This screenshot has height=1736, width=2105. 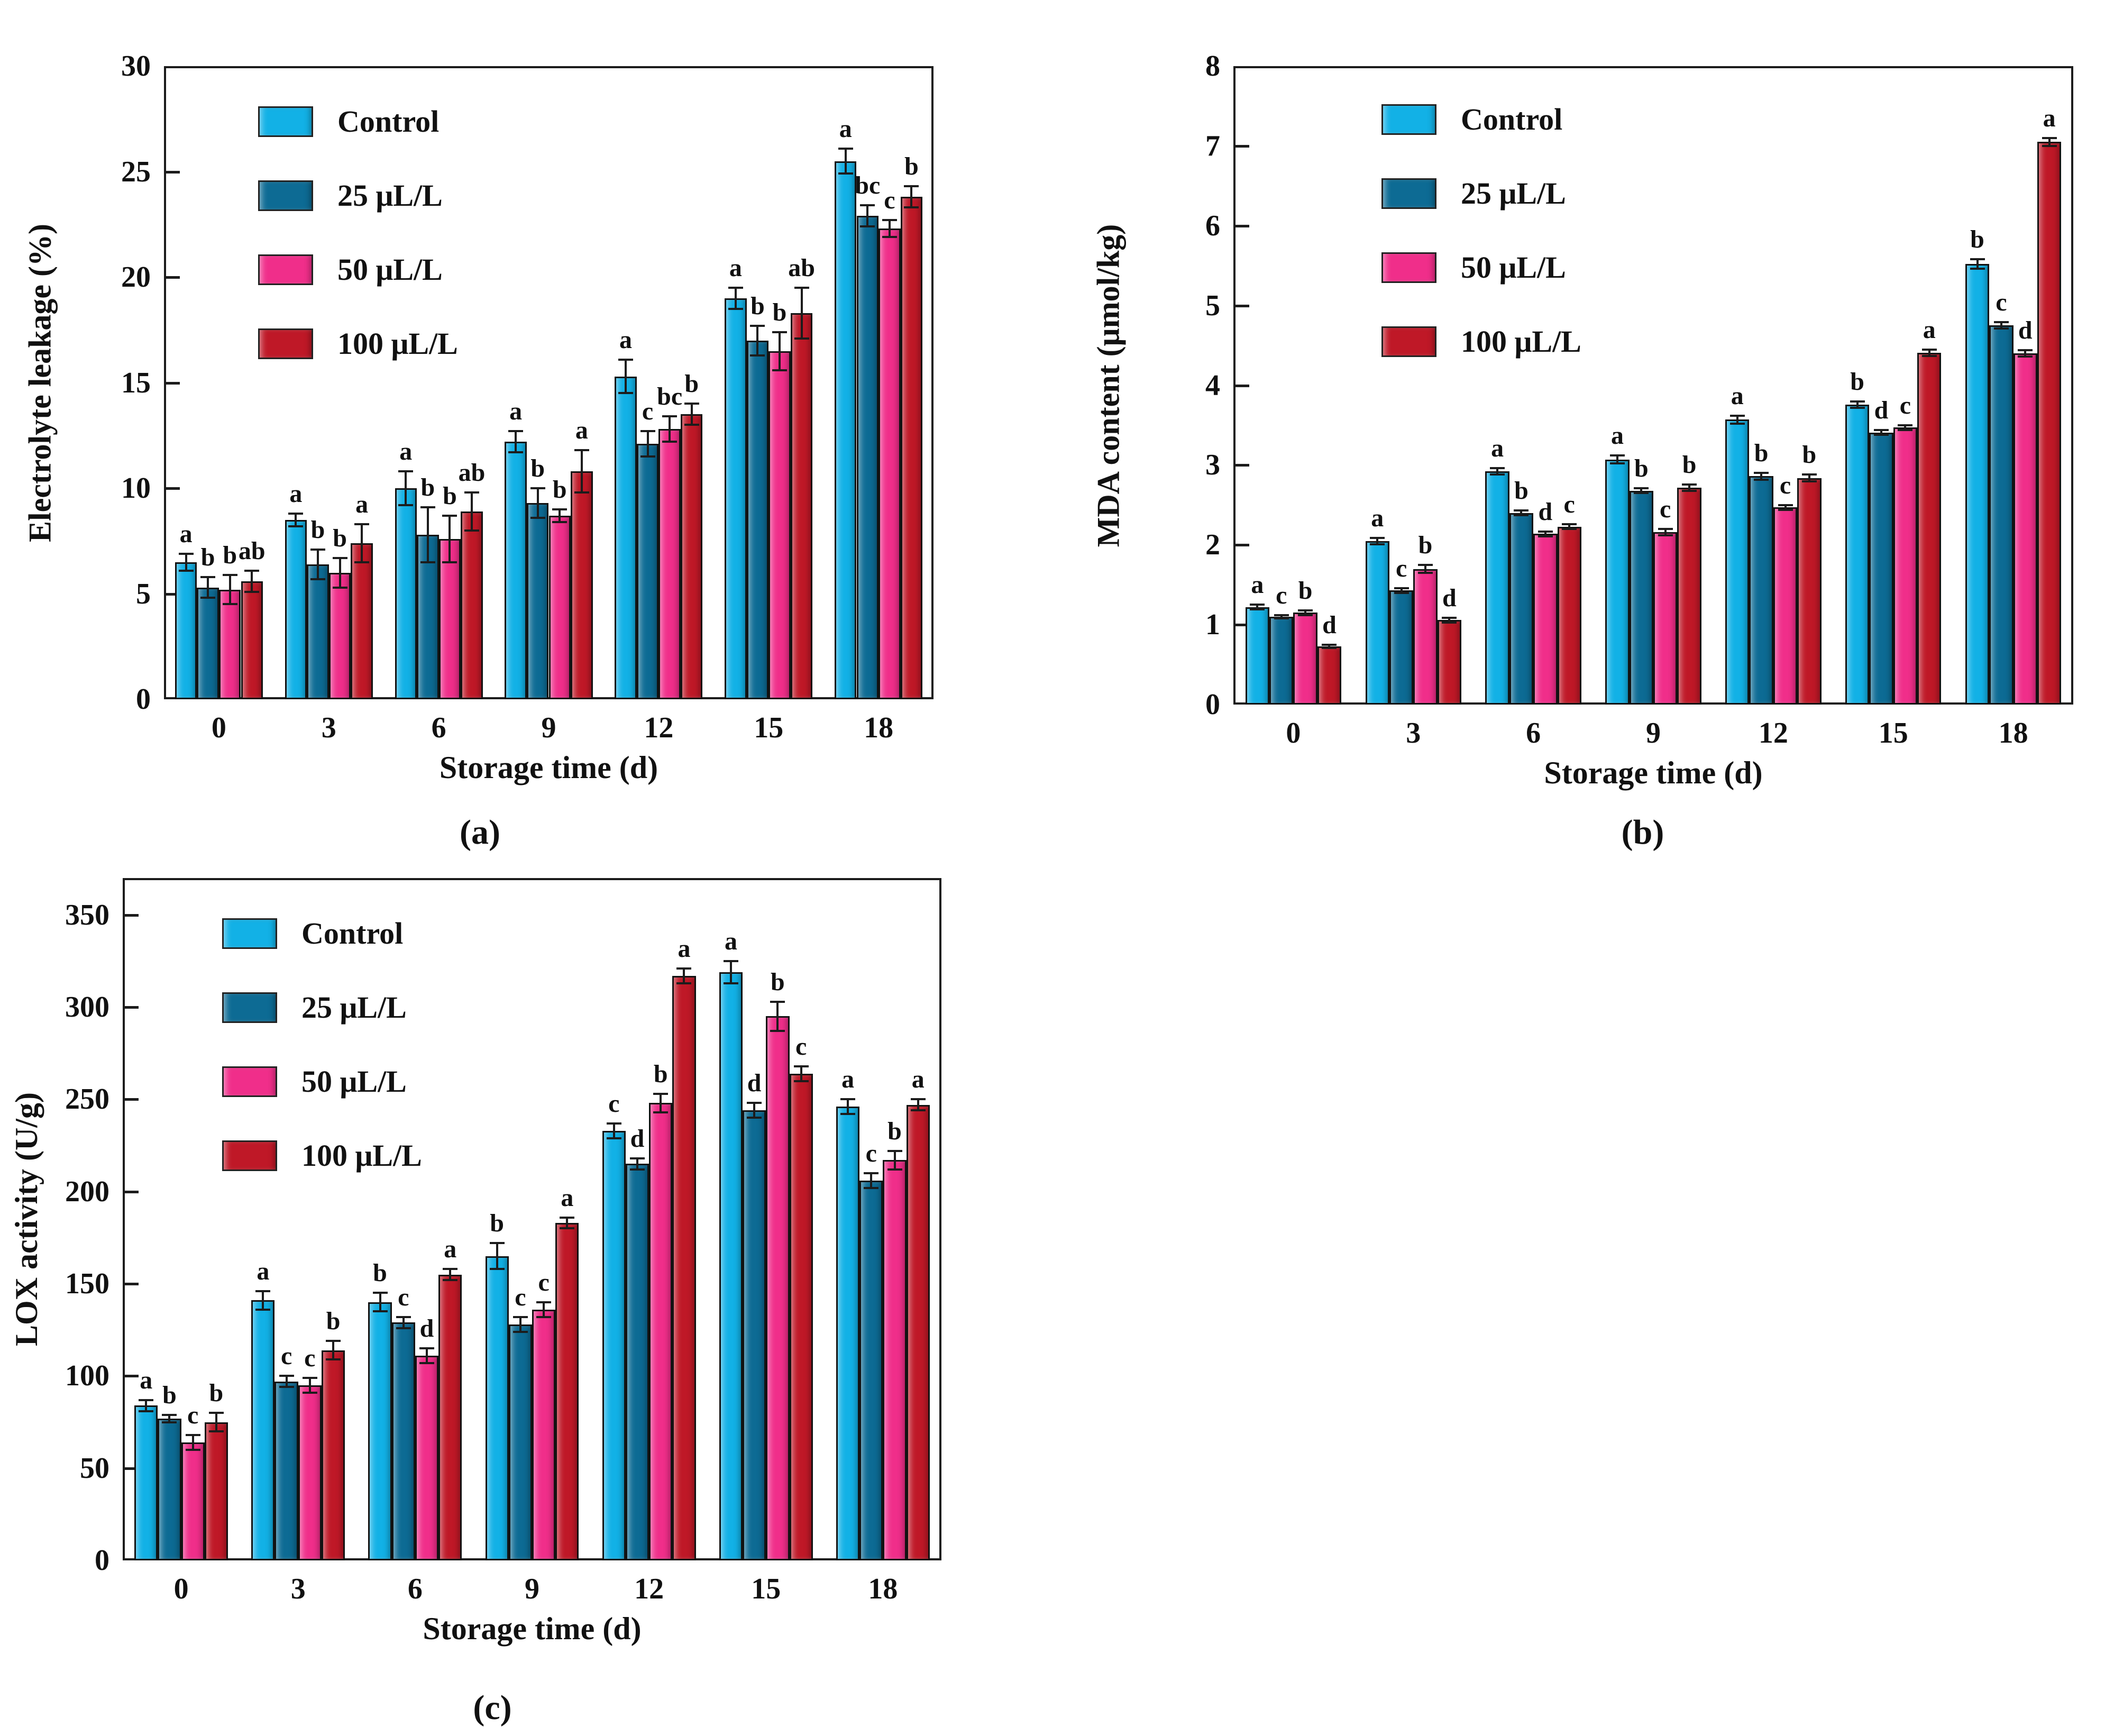 What do you see at coordinates (136, 171) in the screenshot?
I see `y-tick-label: 25` at bounding box center [136, 171].